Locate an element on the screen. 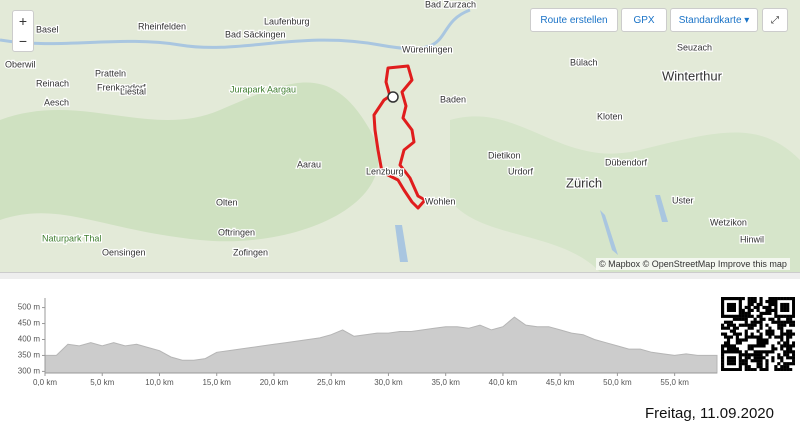 The image size is (800, 437). zoom-out: − is located at coordinates (23, 41).